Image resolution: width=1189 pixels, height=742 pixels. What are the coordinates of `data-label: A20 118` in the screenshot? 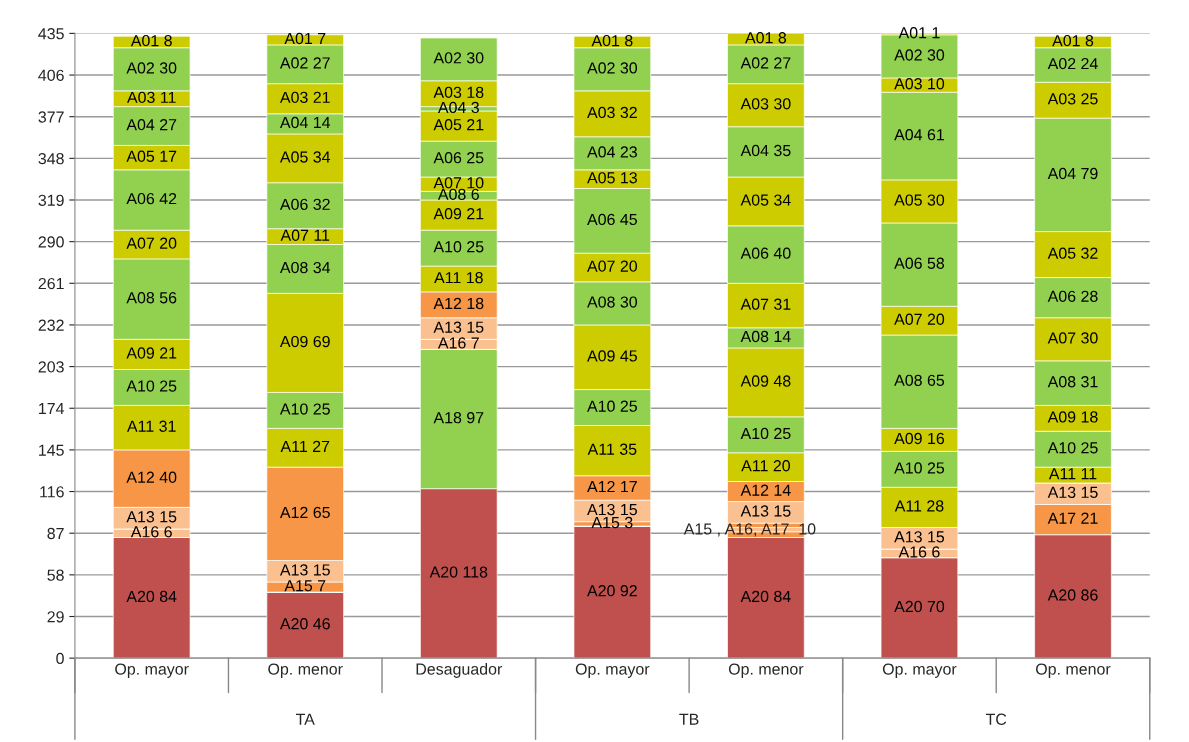 It's located at (458, 572).